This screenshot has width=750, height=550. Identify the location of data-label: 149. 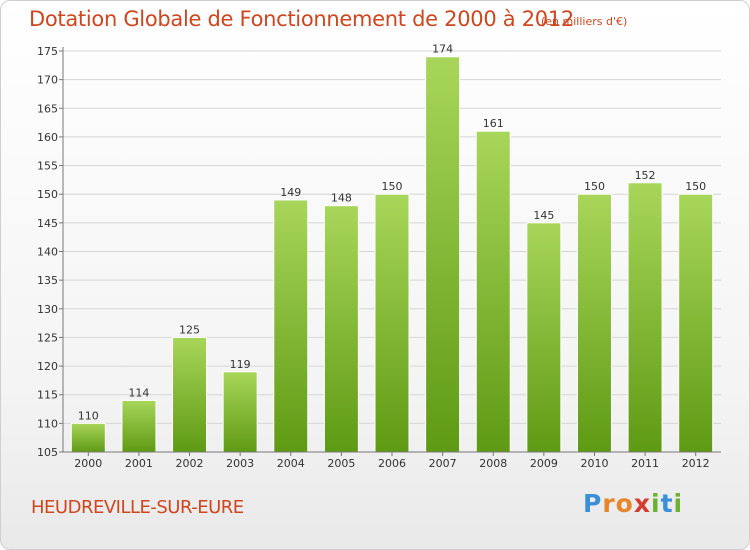
(290, 192).